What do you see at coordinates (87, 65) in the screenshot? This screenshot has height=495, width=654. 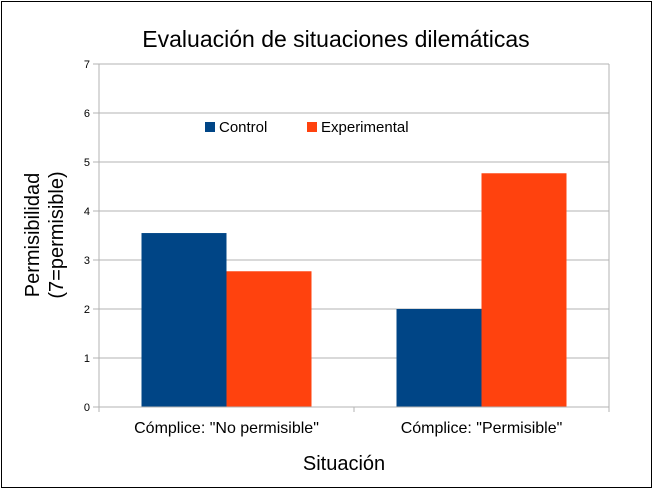 I see `y-tick-label: 7` at bounding box center [87, 65].